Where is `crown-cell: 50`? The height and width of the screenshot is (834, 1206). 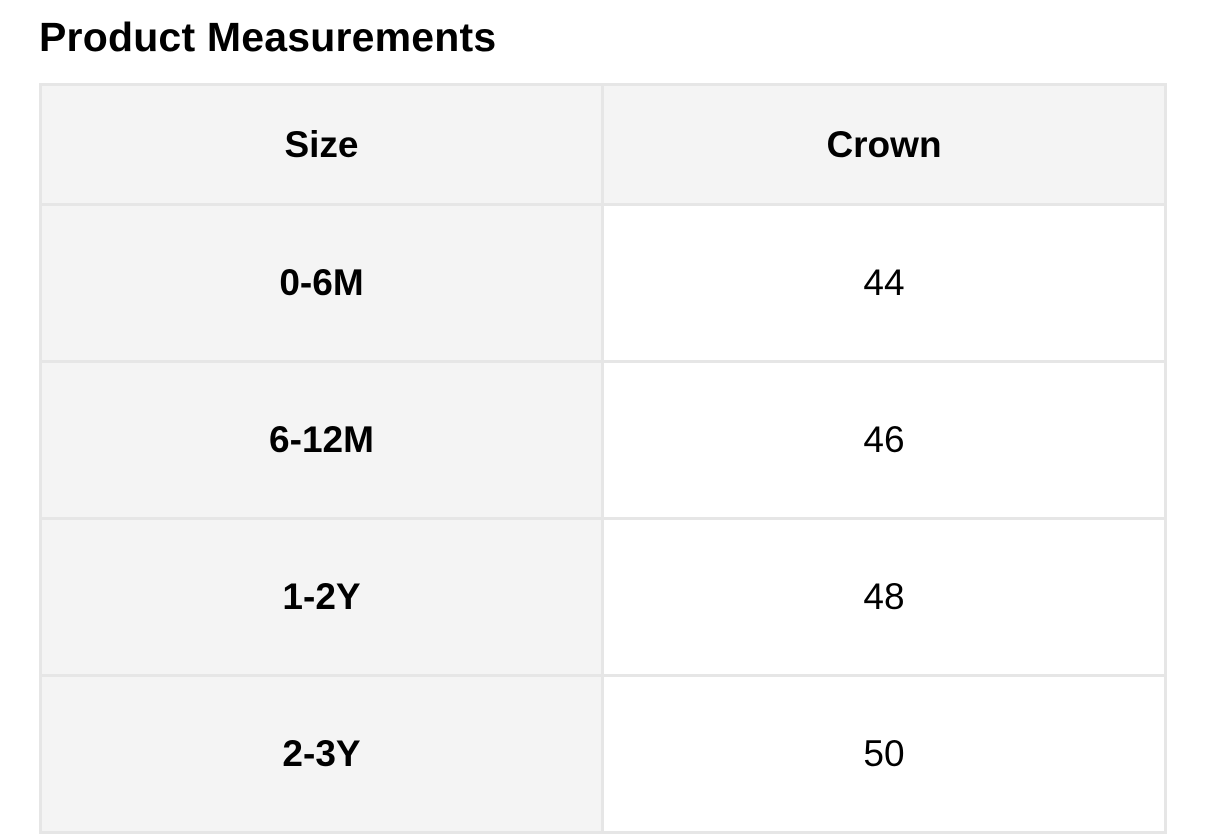 crown-cell: 50 is located at coordinates (884, 754).